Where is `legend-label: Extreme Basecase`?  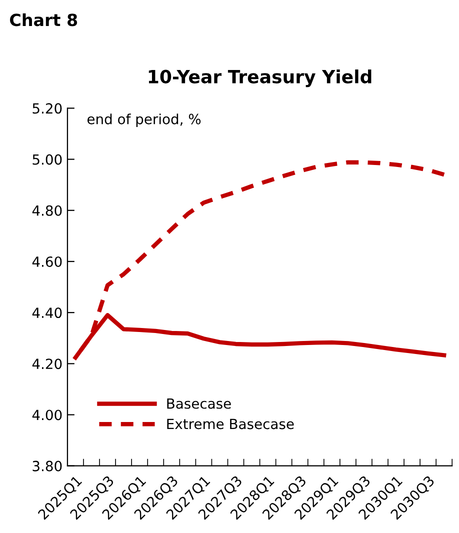
legend-label: Extreme Basecase is located at coordinates (230, 424).